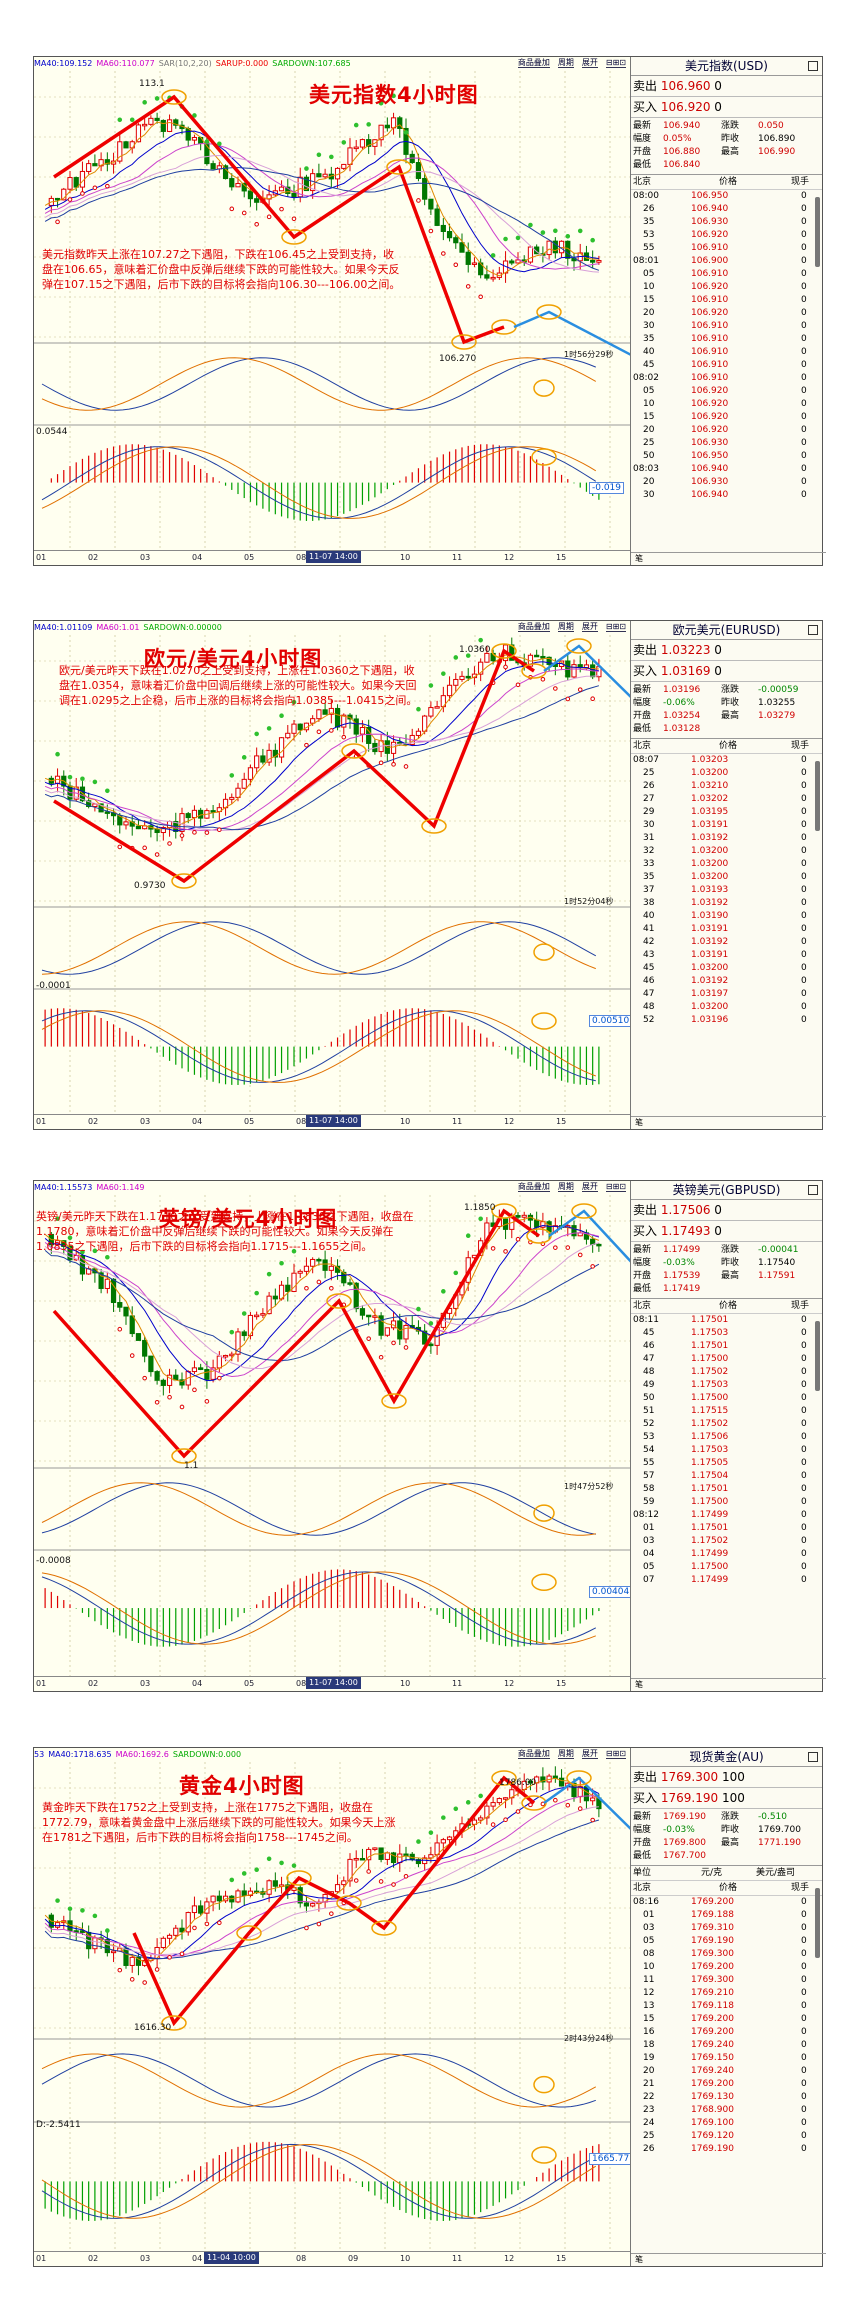 This screenshot has width=850, height=2312. Describe the element at coordinates (726, 404) in the screenshot. I see `tick-row: 10 106.920 0` at that location.